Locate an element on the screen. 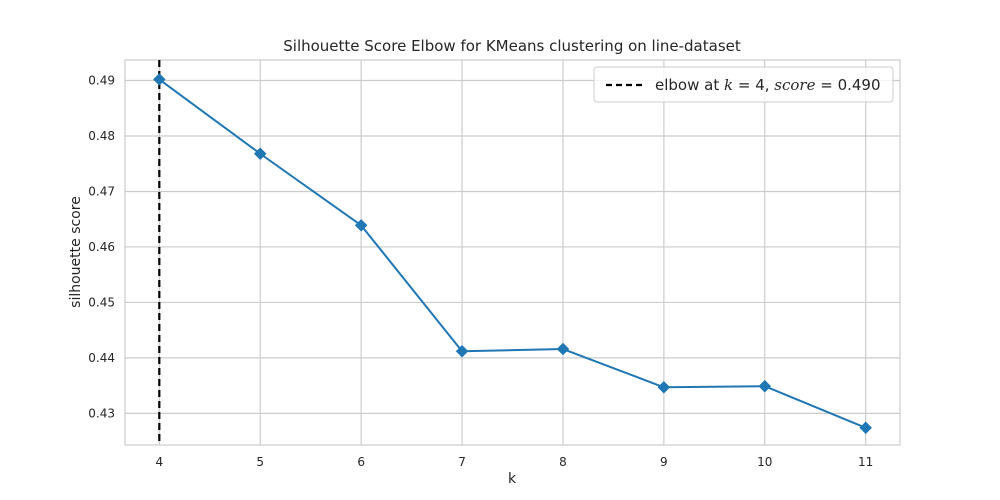  y-tick-labels: 0.43 0.44 0.45 0.46 0.47 0.48 0.49 is located at coordinates (101, 247).